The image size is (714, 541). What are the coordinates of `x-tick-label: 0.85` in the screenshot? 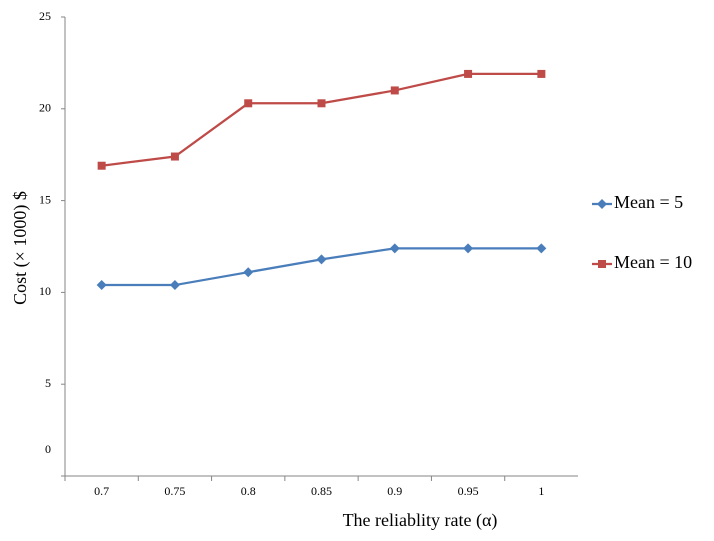 It's located at (321, 491).